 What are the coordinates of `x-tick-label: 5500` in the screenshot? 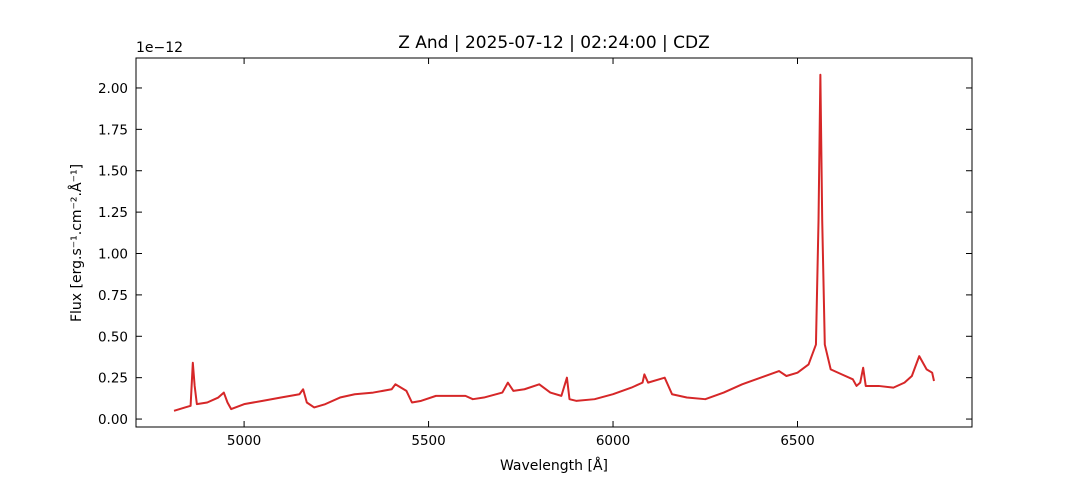 It's located at (428, 441).